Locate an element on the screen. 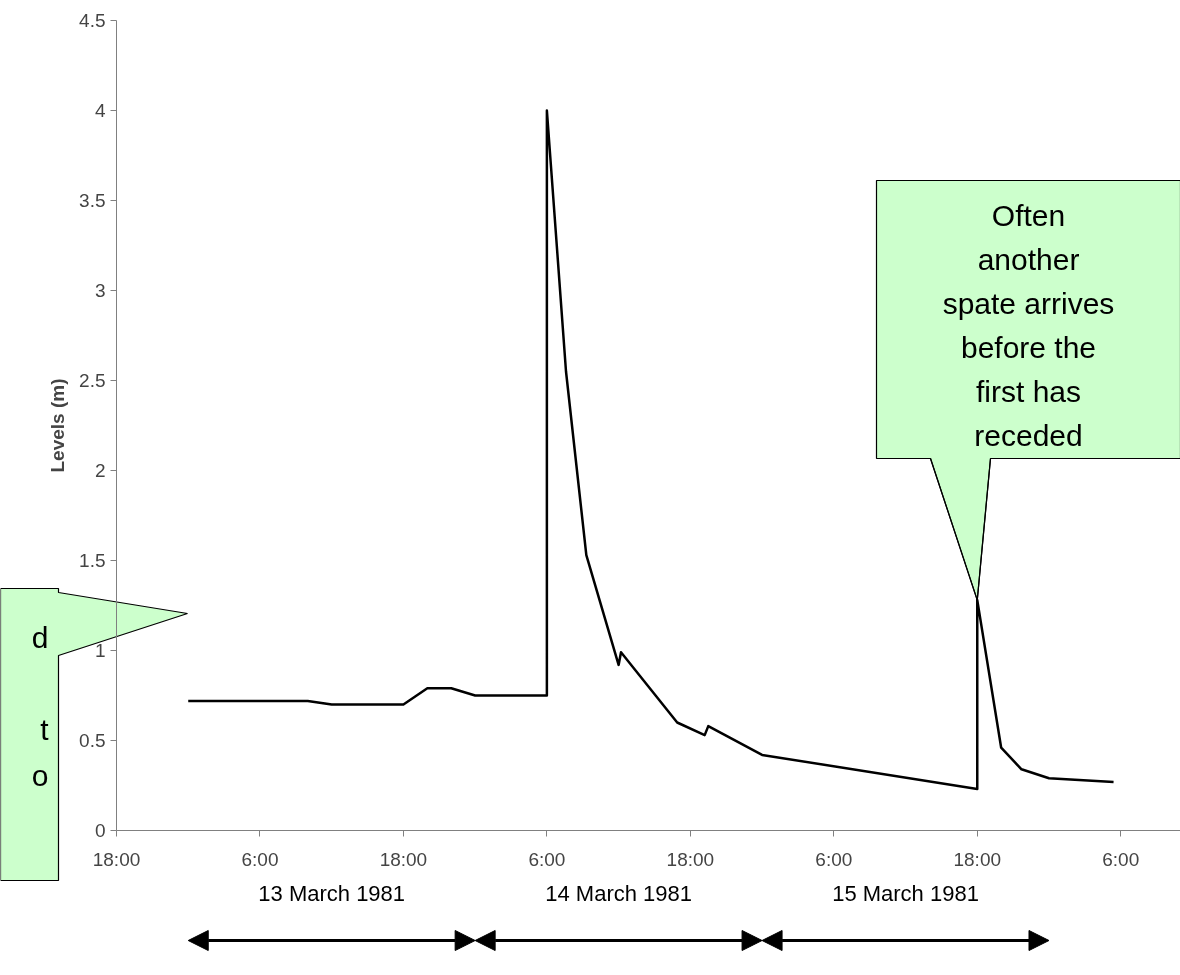  y-axis-title: Levels (m) is located at coordinates (58, 425).